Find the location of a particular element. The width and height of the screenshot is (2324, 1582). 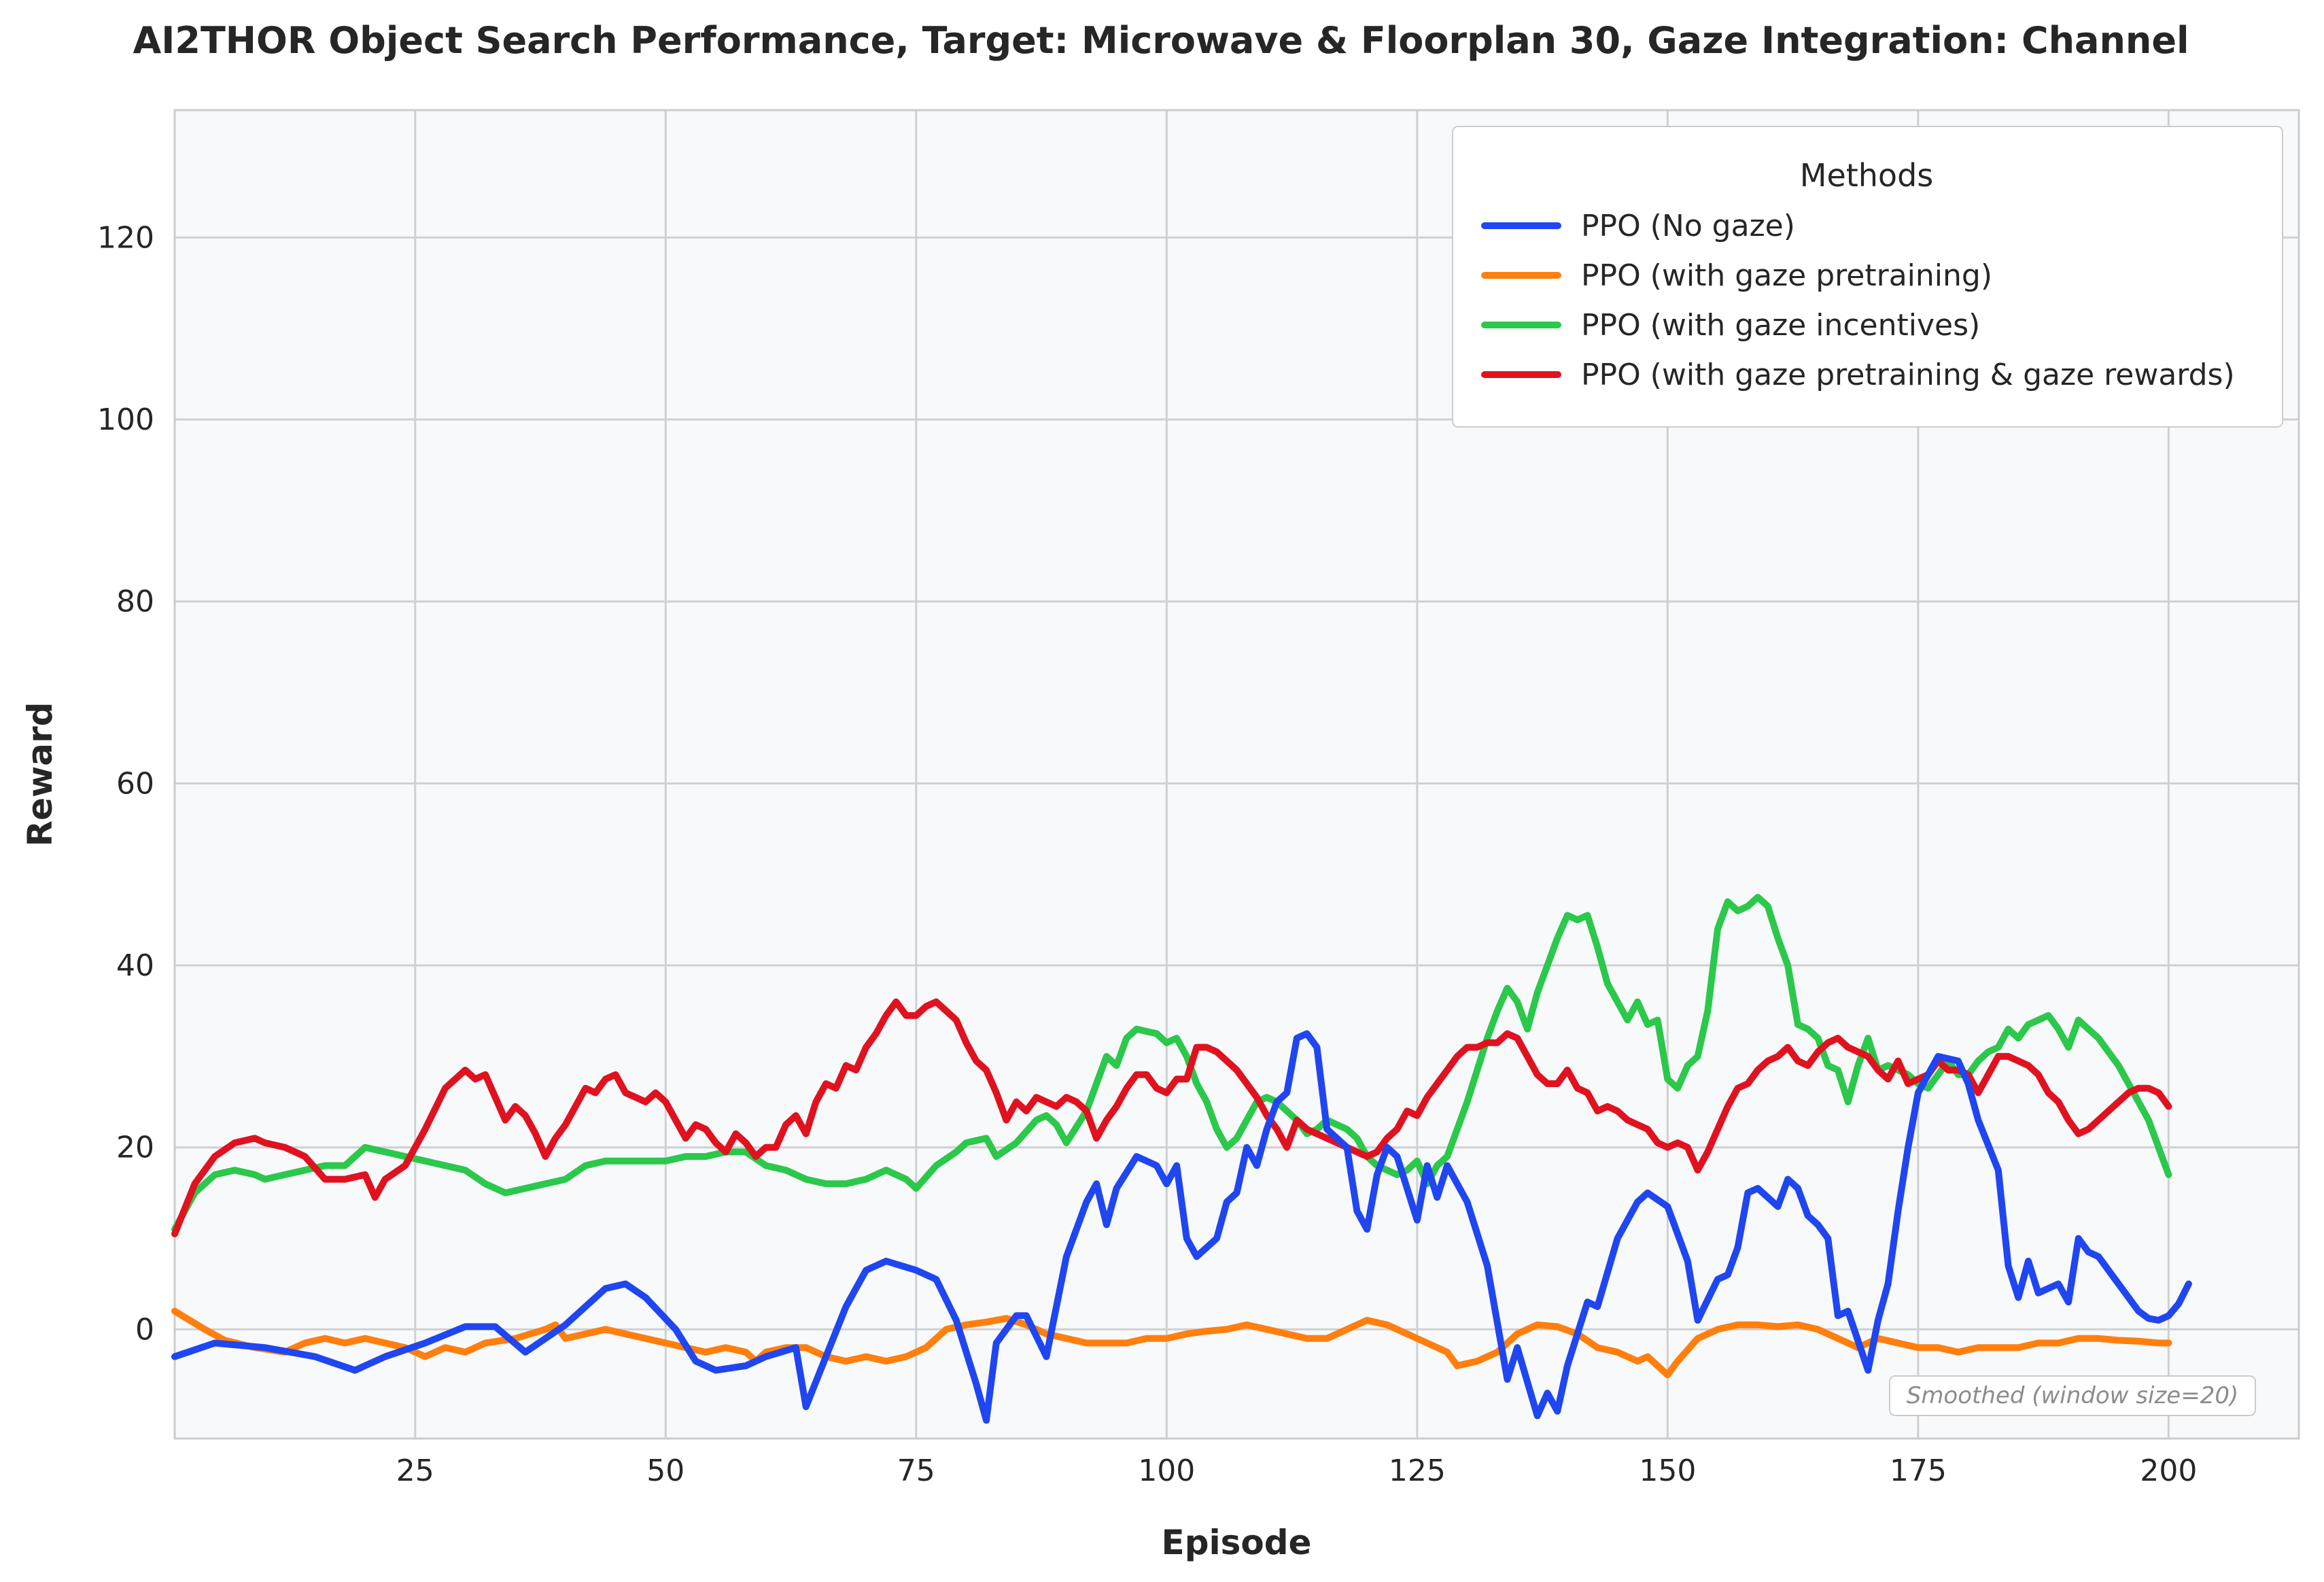

legend-box is located at coordinates (1867, 277).